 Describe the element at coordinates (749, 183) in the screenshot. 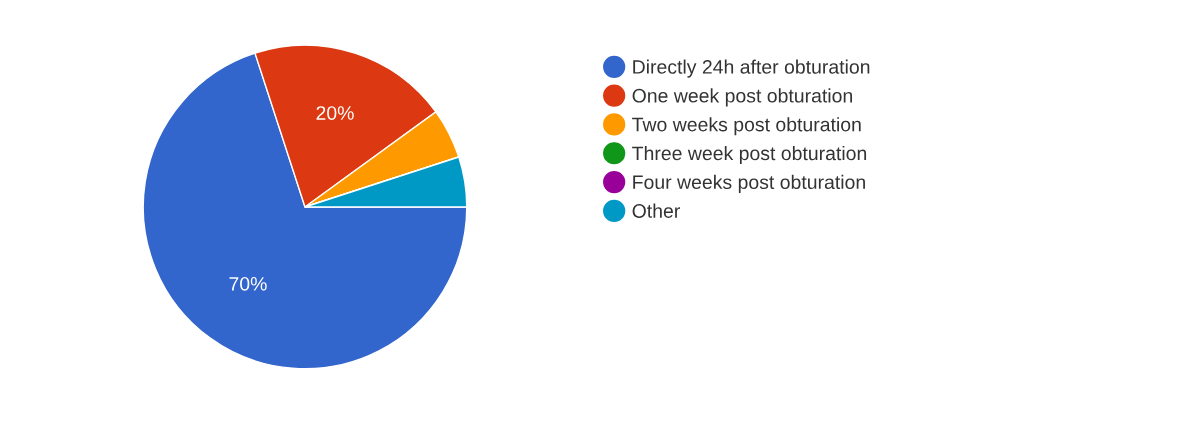

I see `legend-label: Four weeks post obturation` at that location.